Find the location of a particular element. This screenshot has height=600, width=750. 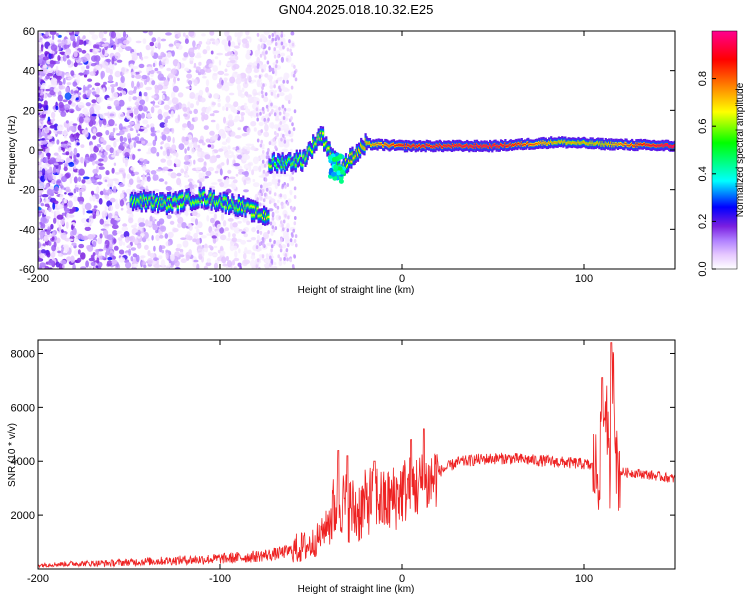

y-tick-label: 60 is located at coordinates (29, 32).